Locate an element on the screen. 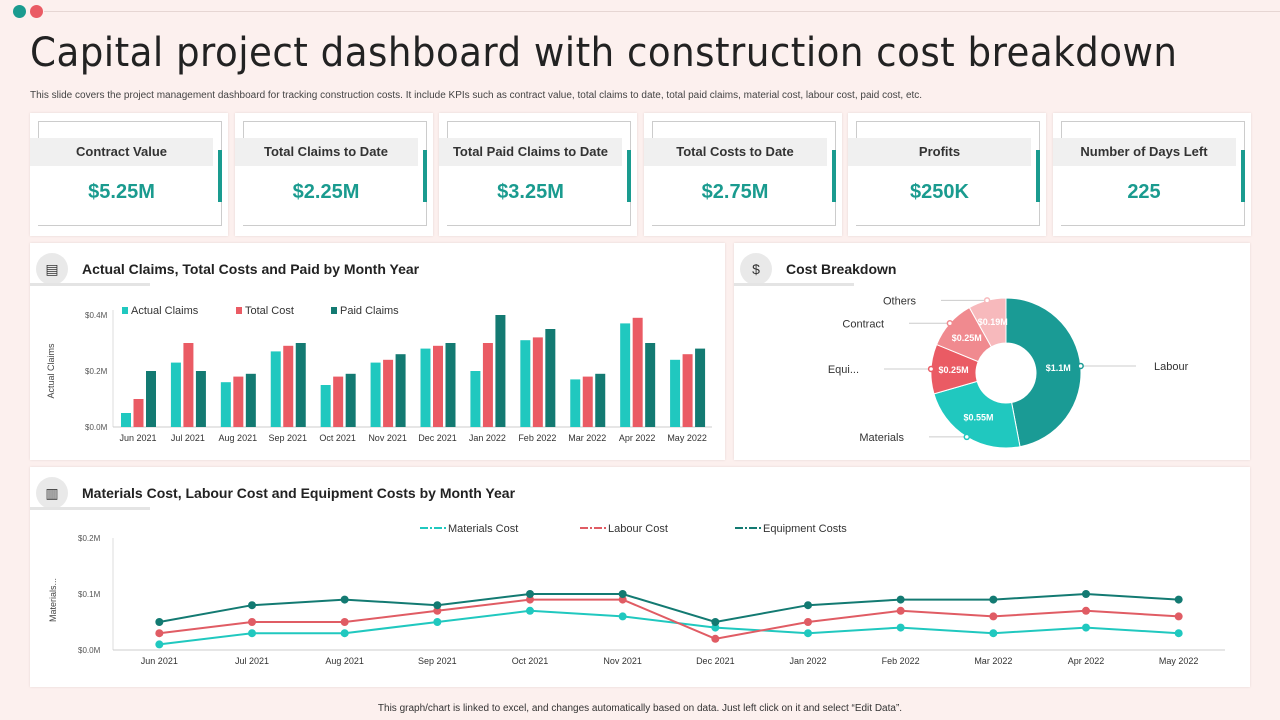 The height and width of the screenshot is (720, 1280). kpi-card: Profits $250K is located at coordinates (947, 174).